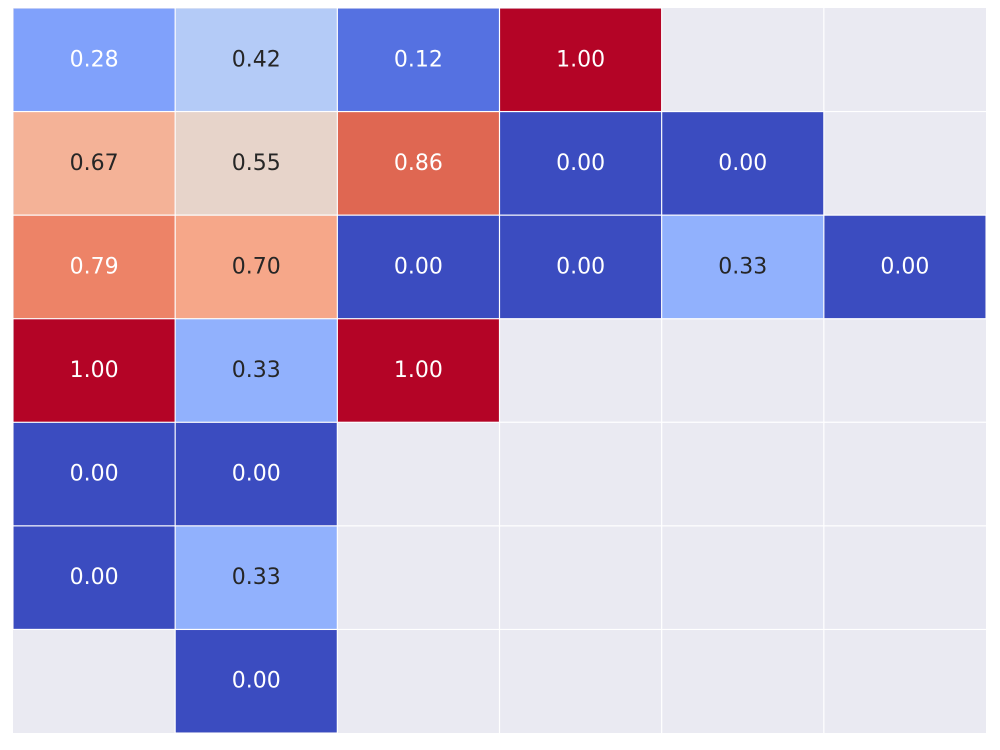 The width and height of the screenshot is (1000, 750). I want to click on cell-value-label: 0.55, so click(256, 163).